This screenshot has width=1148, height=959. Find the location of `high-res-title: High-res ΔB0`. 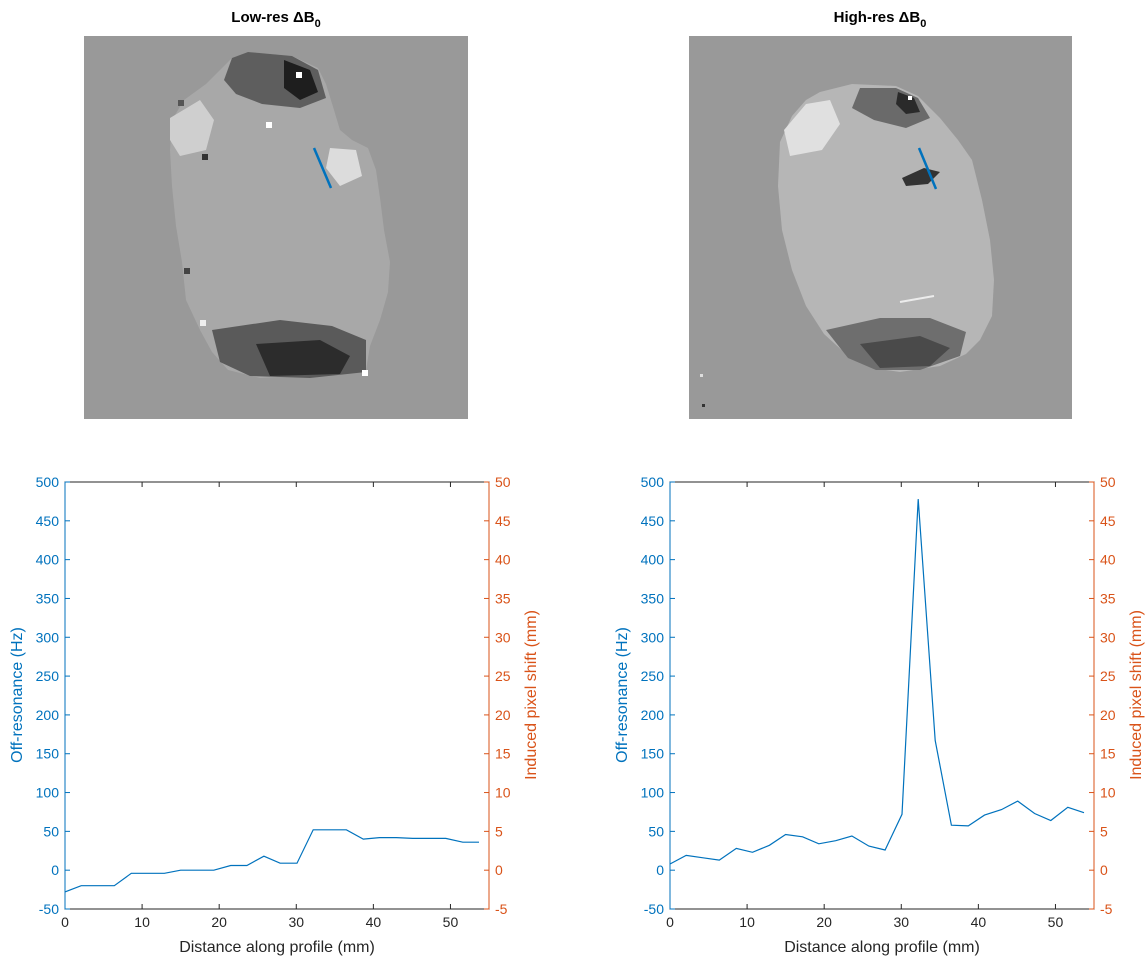

high-res-title: High-res ΔB0 is located at coordinates (880, 19).